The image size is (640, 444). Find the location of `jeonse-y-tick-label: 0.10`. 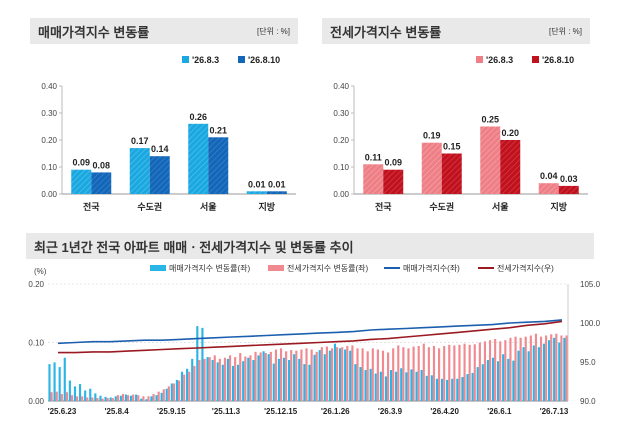

jeonse-y-tick-label: 0.10 is located at coordinates (341, 167).